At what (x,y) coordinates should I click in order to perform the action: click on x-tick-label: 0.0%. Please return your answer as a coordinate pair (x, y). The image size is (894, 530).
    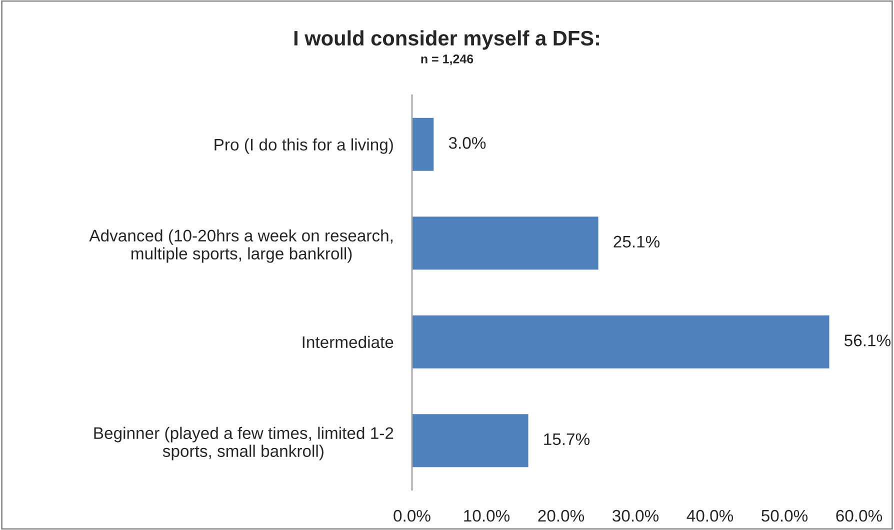
    Looking at the image, I should click on (412, 516).